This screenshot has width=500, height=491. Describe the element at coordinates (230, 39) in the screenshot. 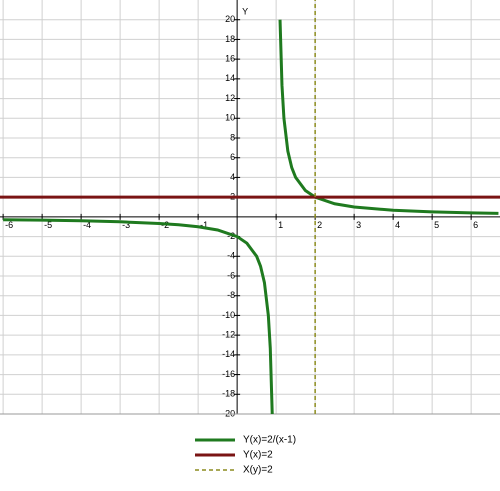

I see `y-tick-label: 18` at that location.